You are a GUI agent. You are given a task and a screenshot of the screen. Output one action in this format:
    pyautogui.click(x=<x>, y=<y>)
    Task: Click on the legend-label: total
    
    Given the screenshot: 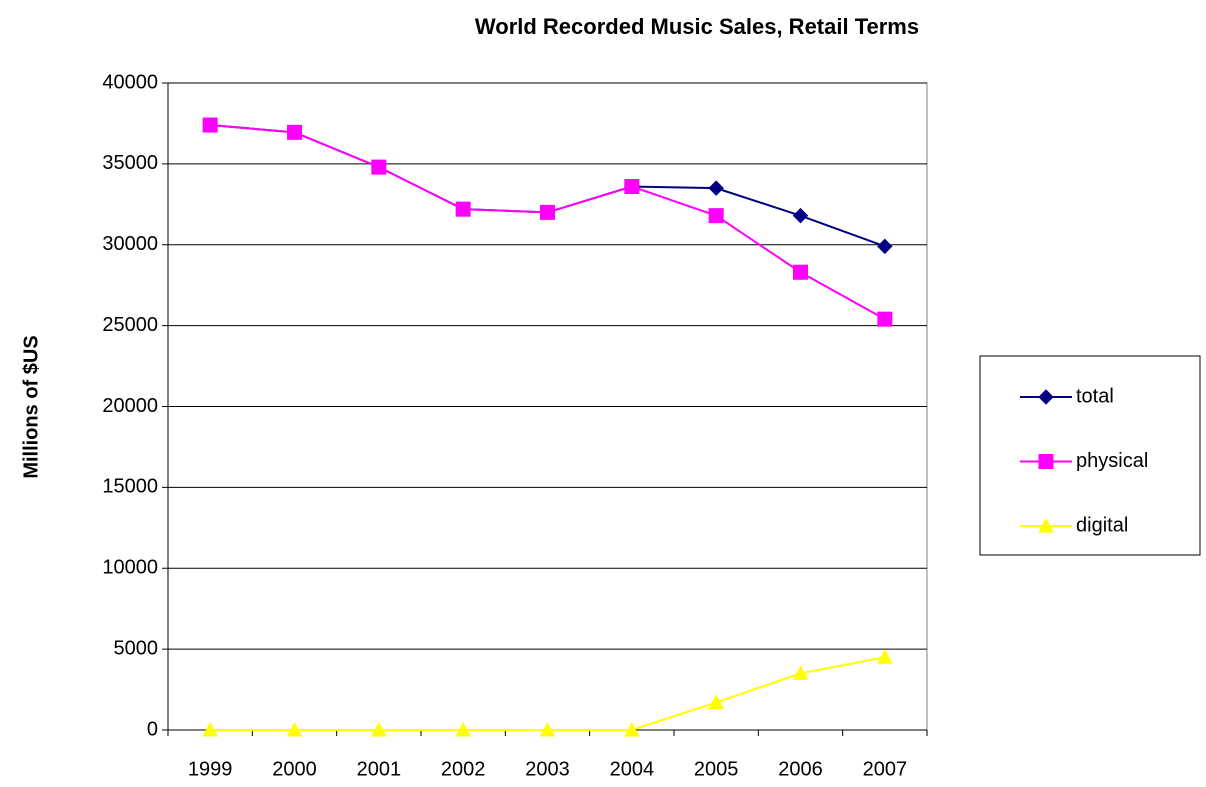 What is the action you would take?
    pyautogui.click(x=1095, y=396)
    